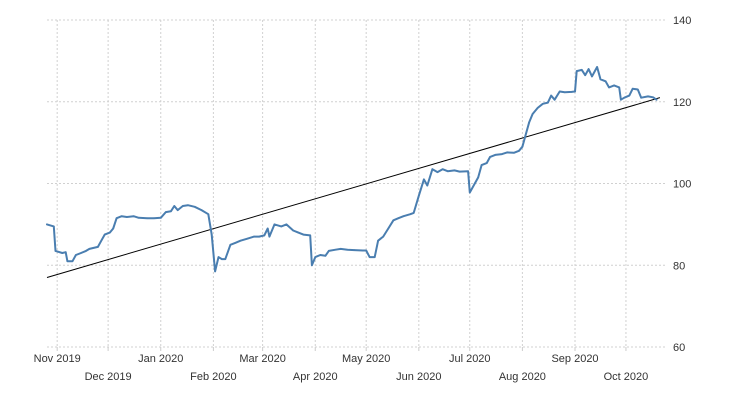 The image size is (730, 400). What do you see at coordinates (679, 266) in the screenshot?
I see `y-tick-label: 80` at bounding box center [679, 266].